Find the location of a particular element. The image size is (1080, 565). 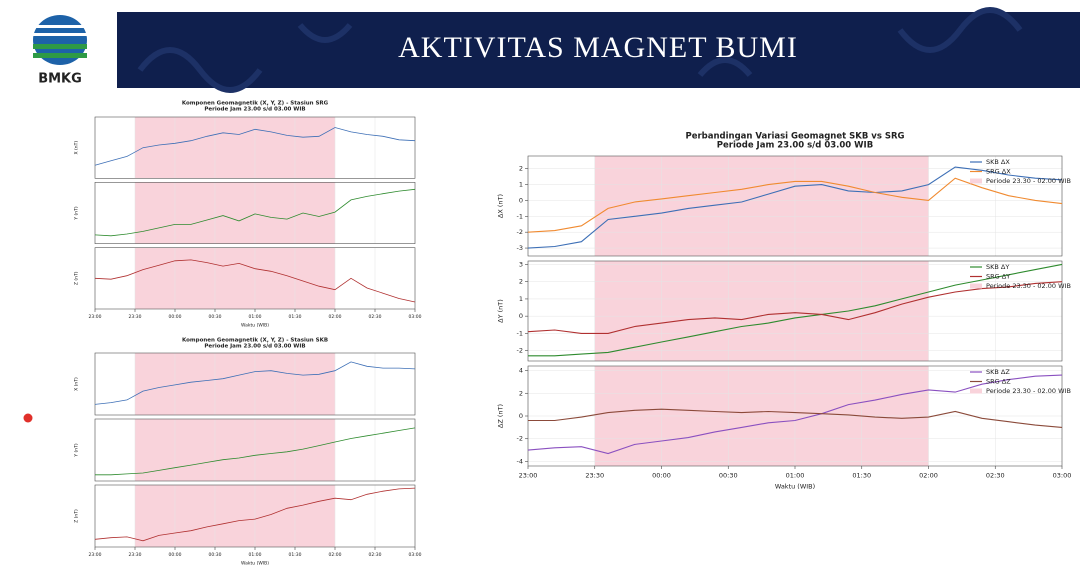

y-axis-label: X (nT) is located at coordinates (77, 384).